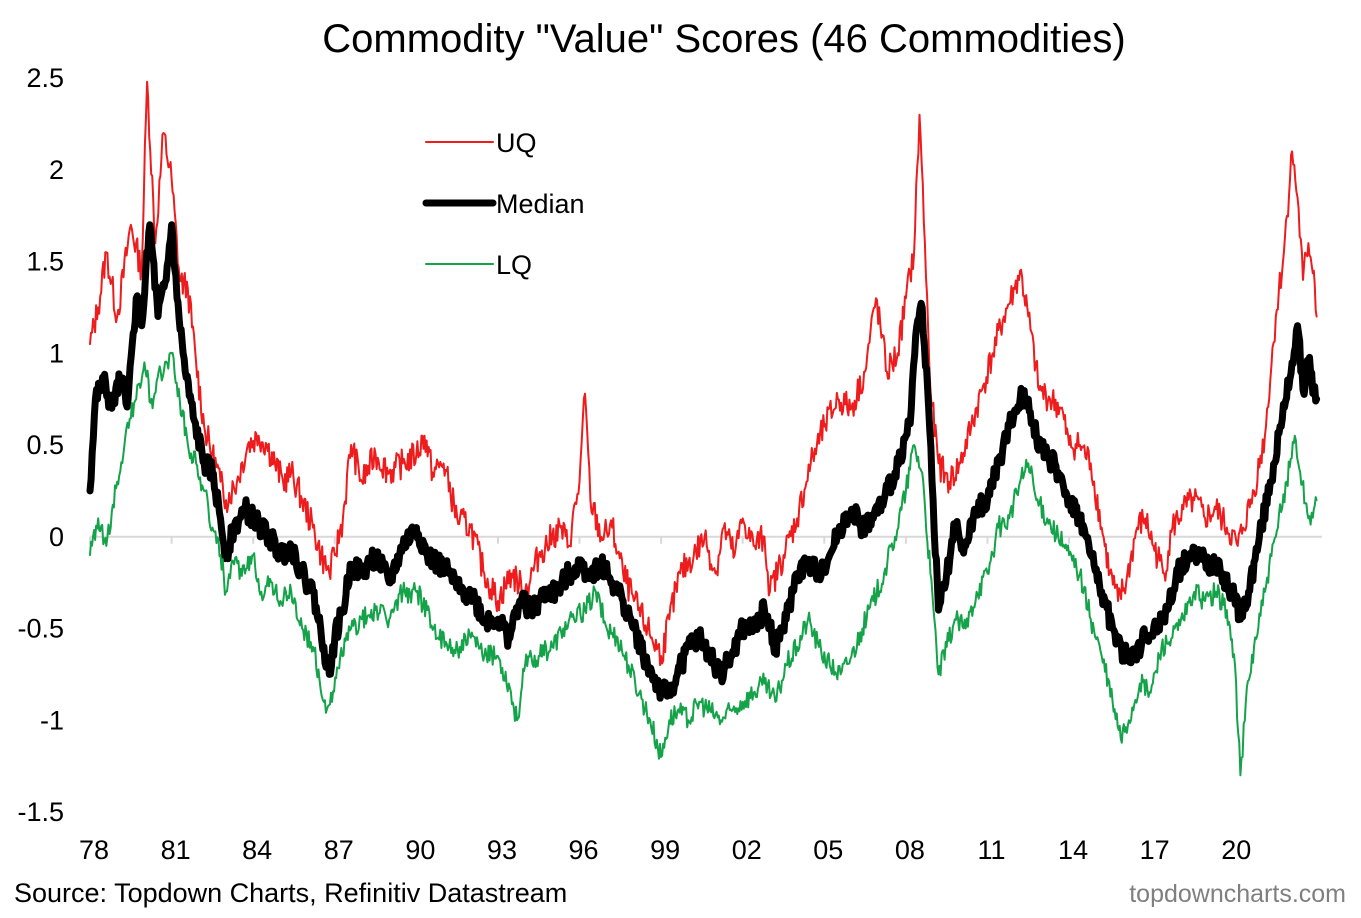 The image size is (1361, 918). Describe the element at coordinates (516, 143) in the screenshot. I see `legend-label-uq: UQ` at that location.